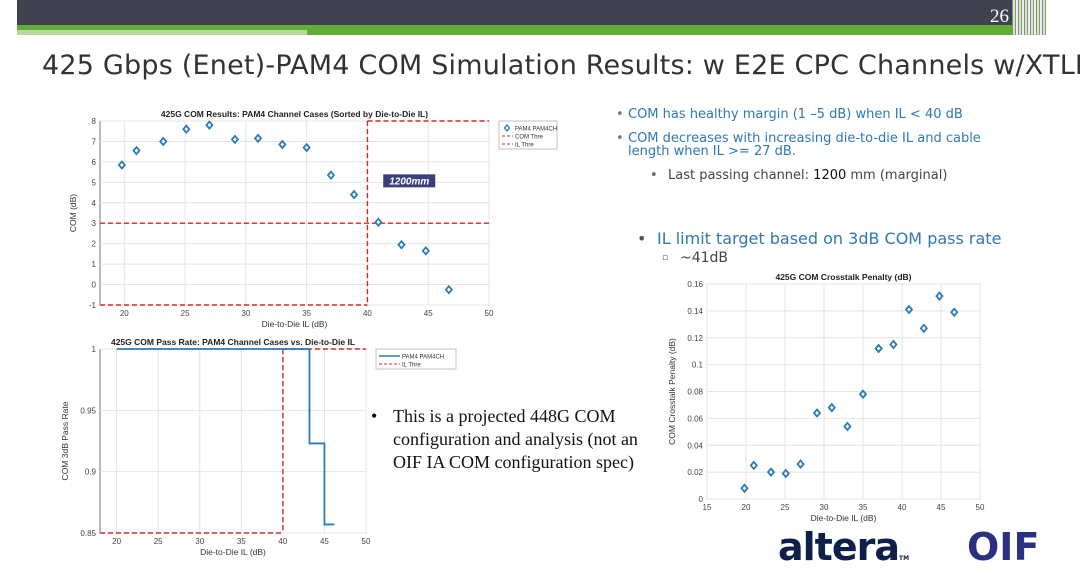  What do you see at coordinates (741, 175) in the screenshot?
I see `bullet-text: Last passing channel:` at bounding box center [741, 175].